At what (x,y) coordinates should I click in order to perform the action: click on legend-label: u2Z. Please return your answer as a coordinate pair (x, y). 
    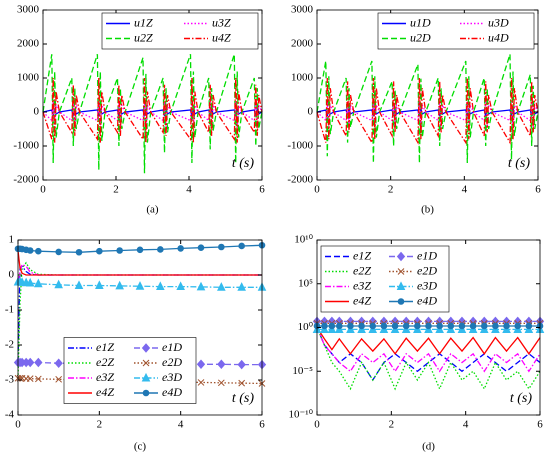
    Looking at the image, I should click on (143, 37).